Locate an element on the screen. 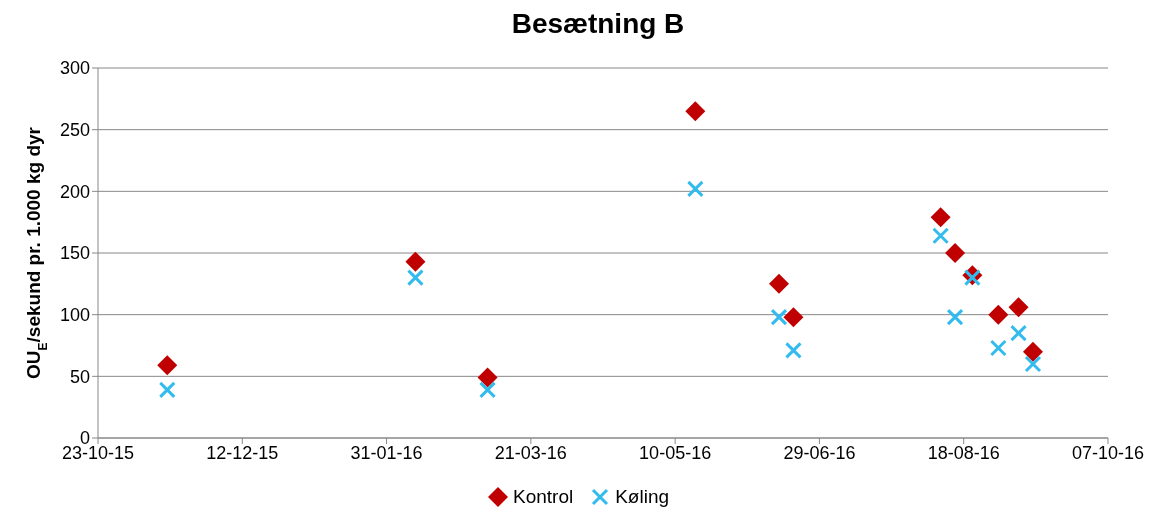  chart-title: Besætning B is located at coordinates (598, 24).